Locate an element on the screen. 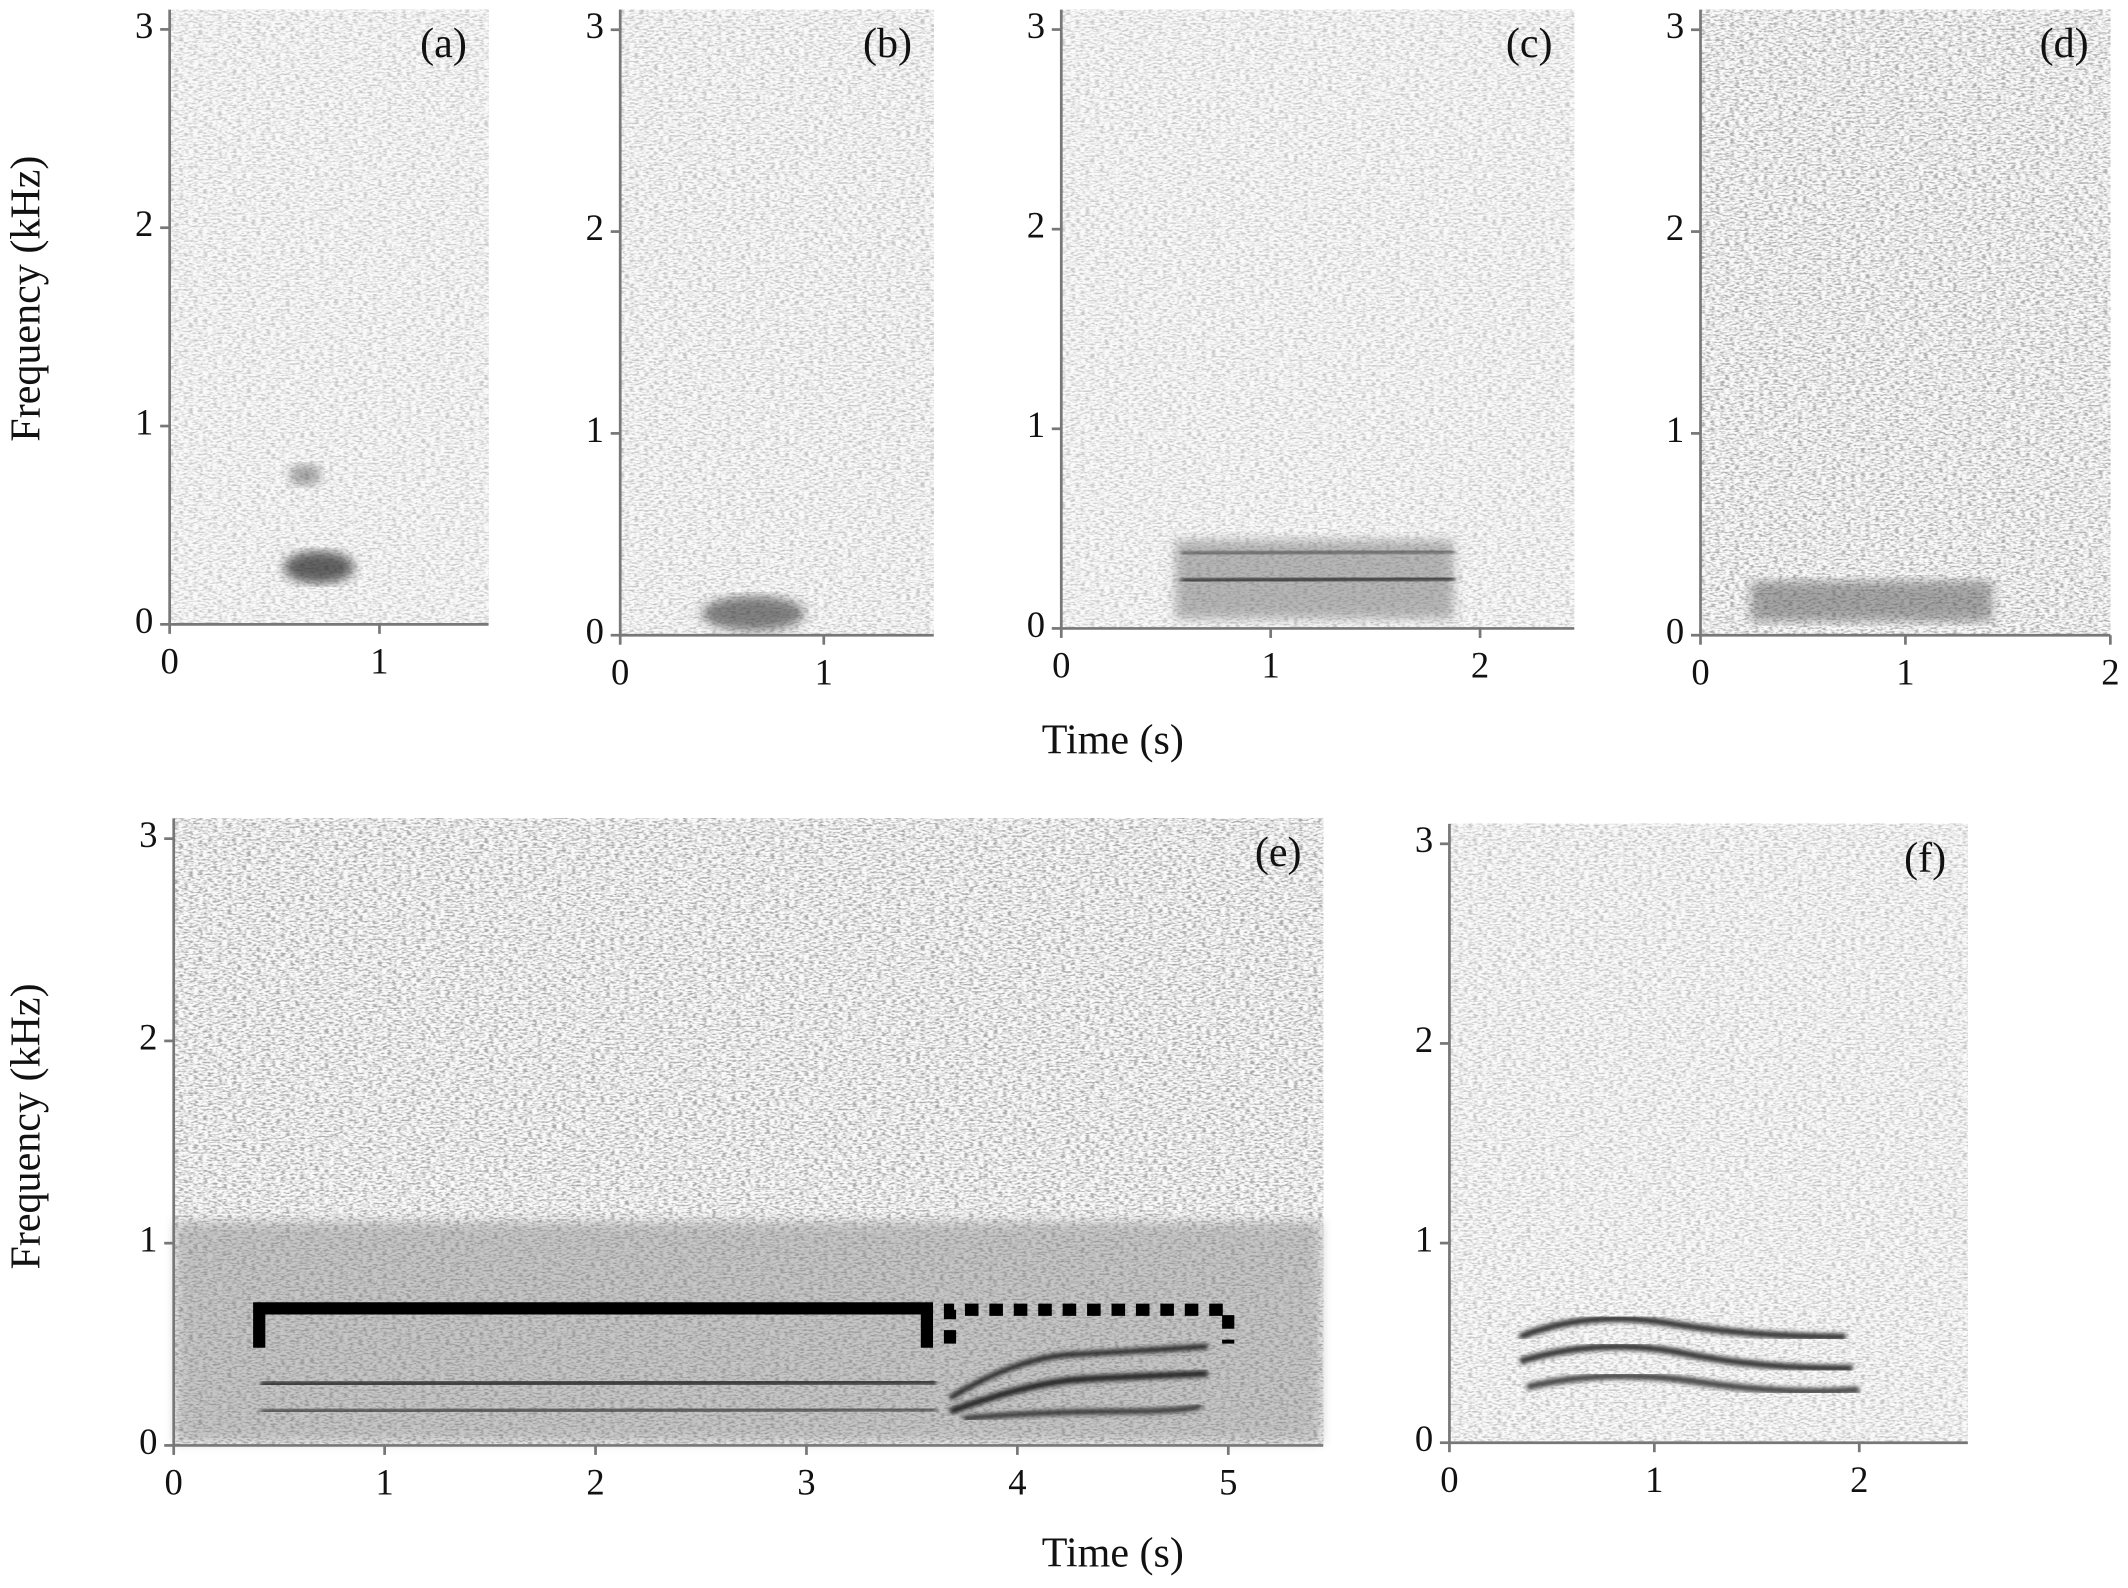 The width and height of the screenshot is (2128, 1588). panel-label: (f) is located at coordinates (1925, 859).